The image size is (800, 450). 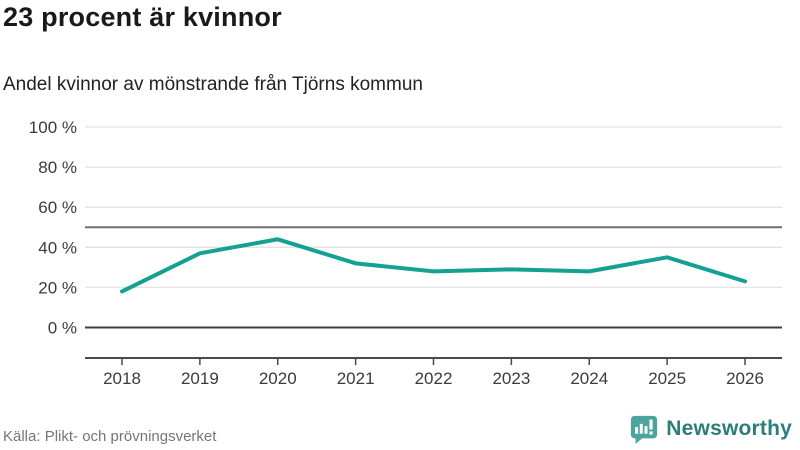 What do you see at coordinates (589, 378) in the screenshot?
I see `x-tick-label-2024: 2024` at bounding box center [589, 378].